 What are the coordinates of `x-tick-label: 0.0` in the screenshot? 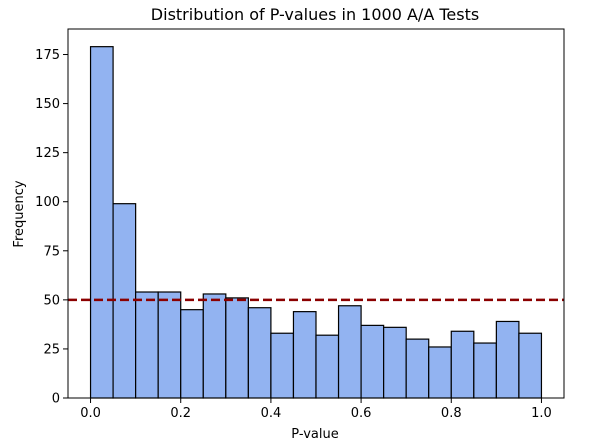 It's located at (90, 413).